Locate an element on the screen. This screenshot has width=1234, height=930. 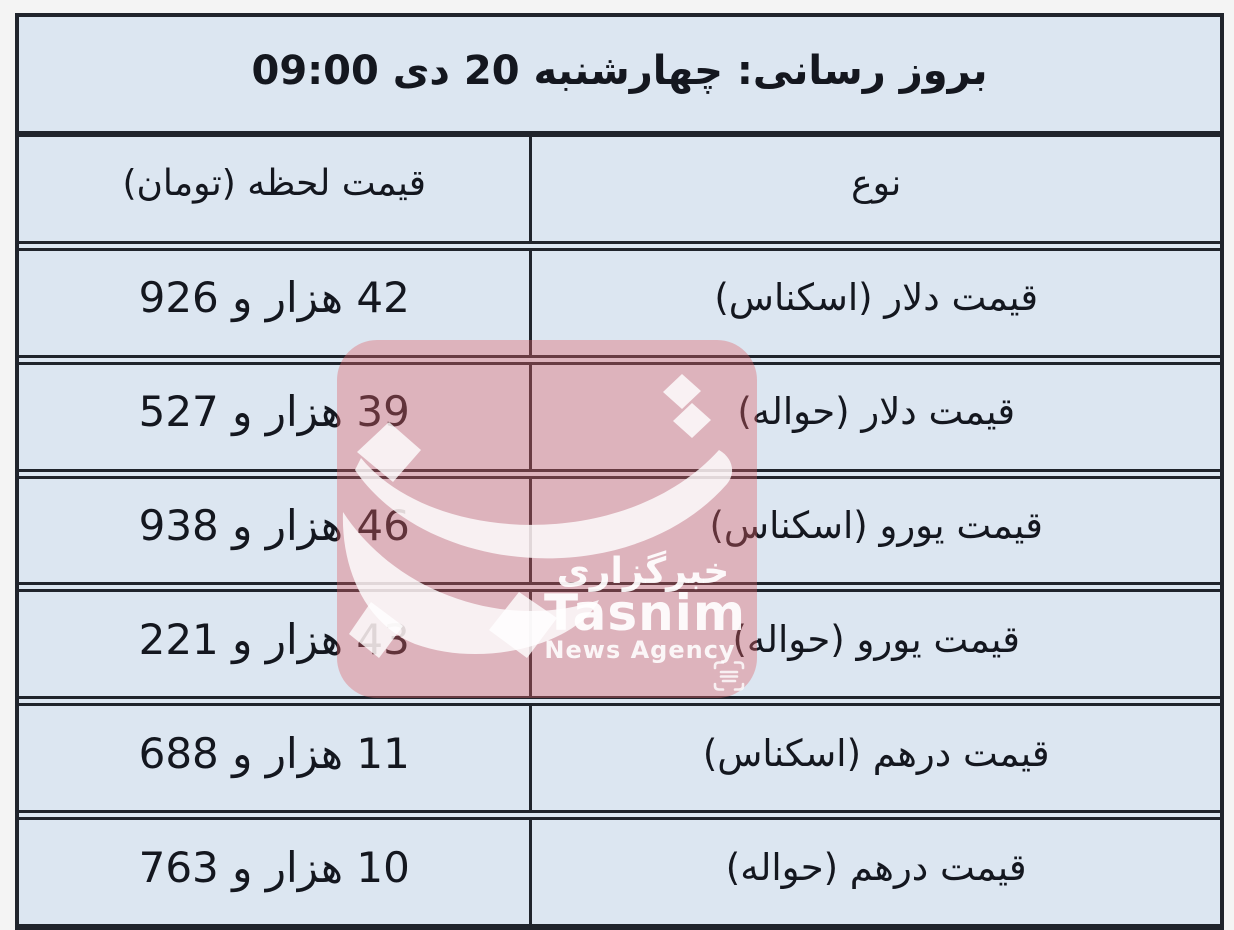
price-cell: 11 هزار و 688 is located at coordinates (274, 753).